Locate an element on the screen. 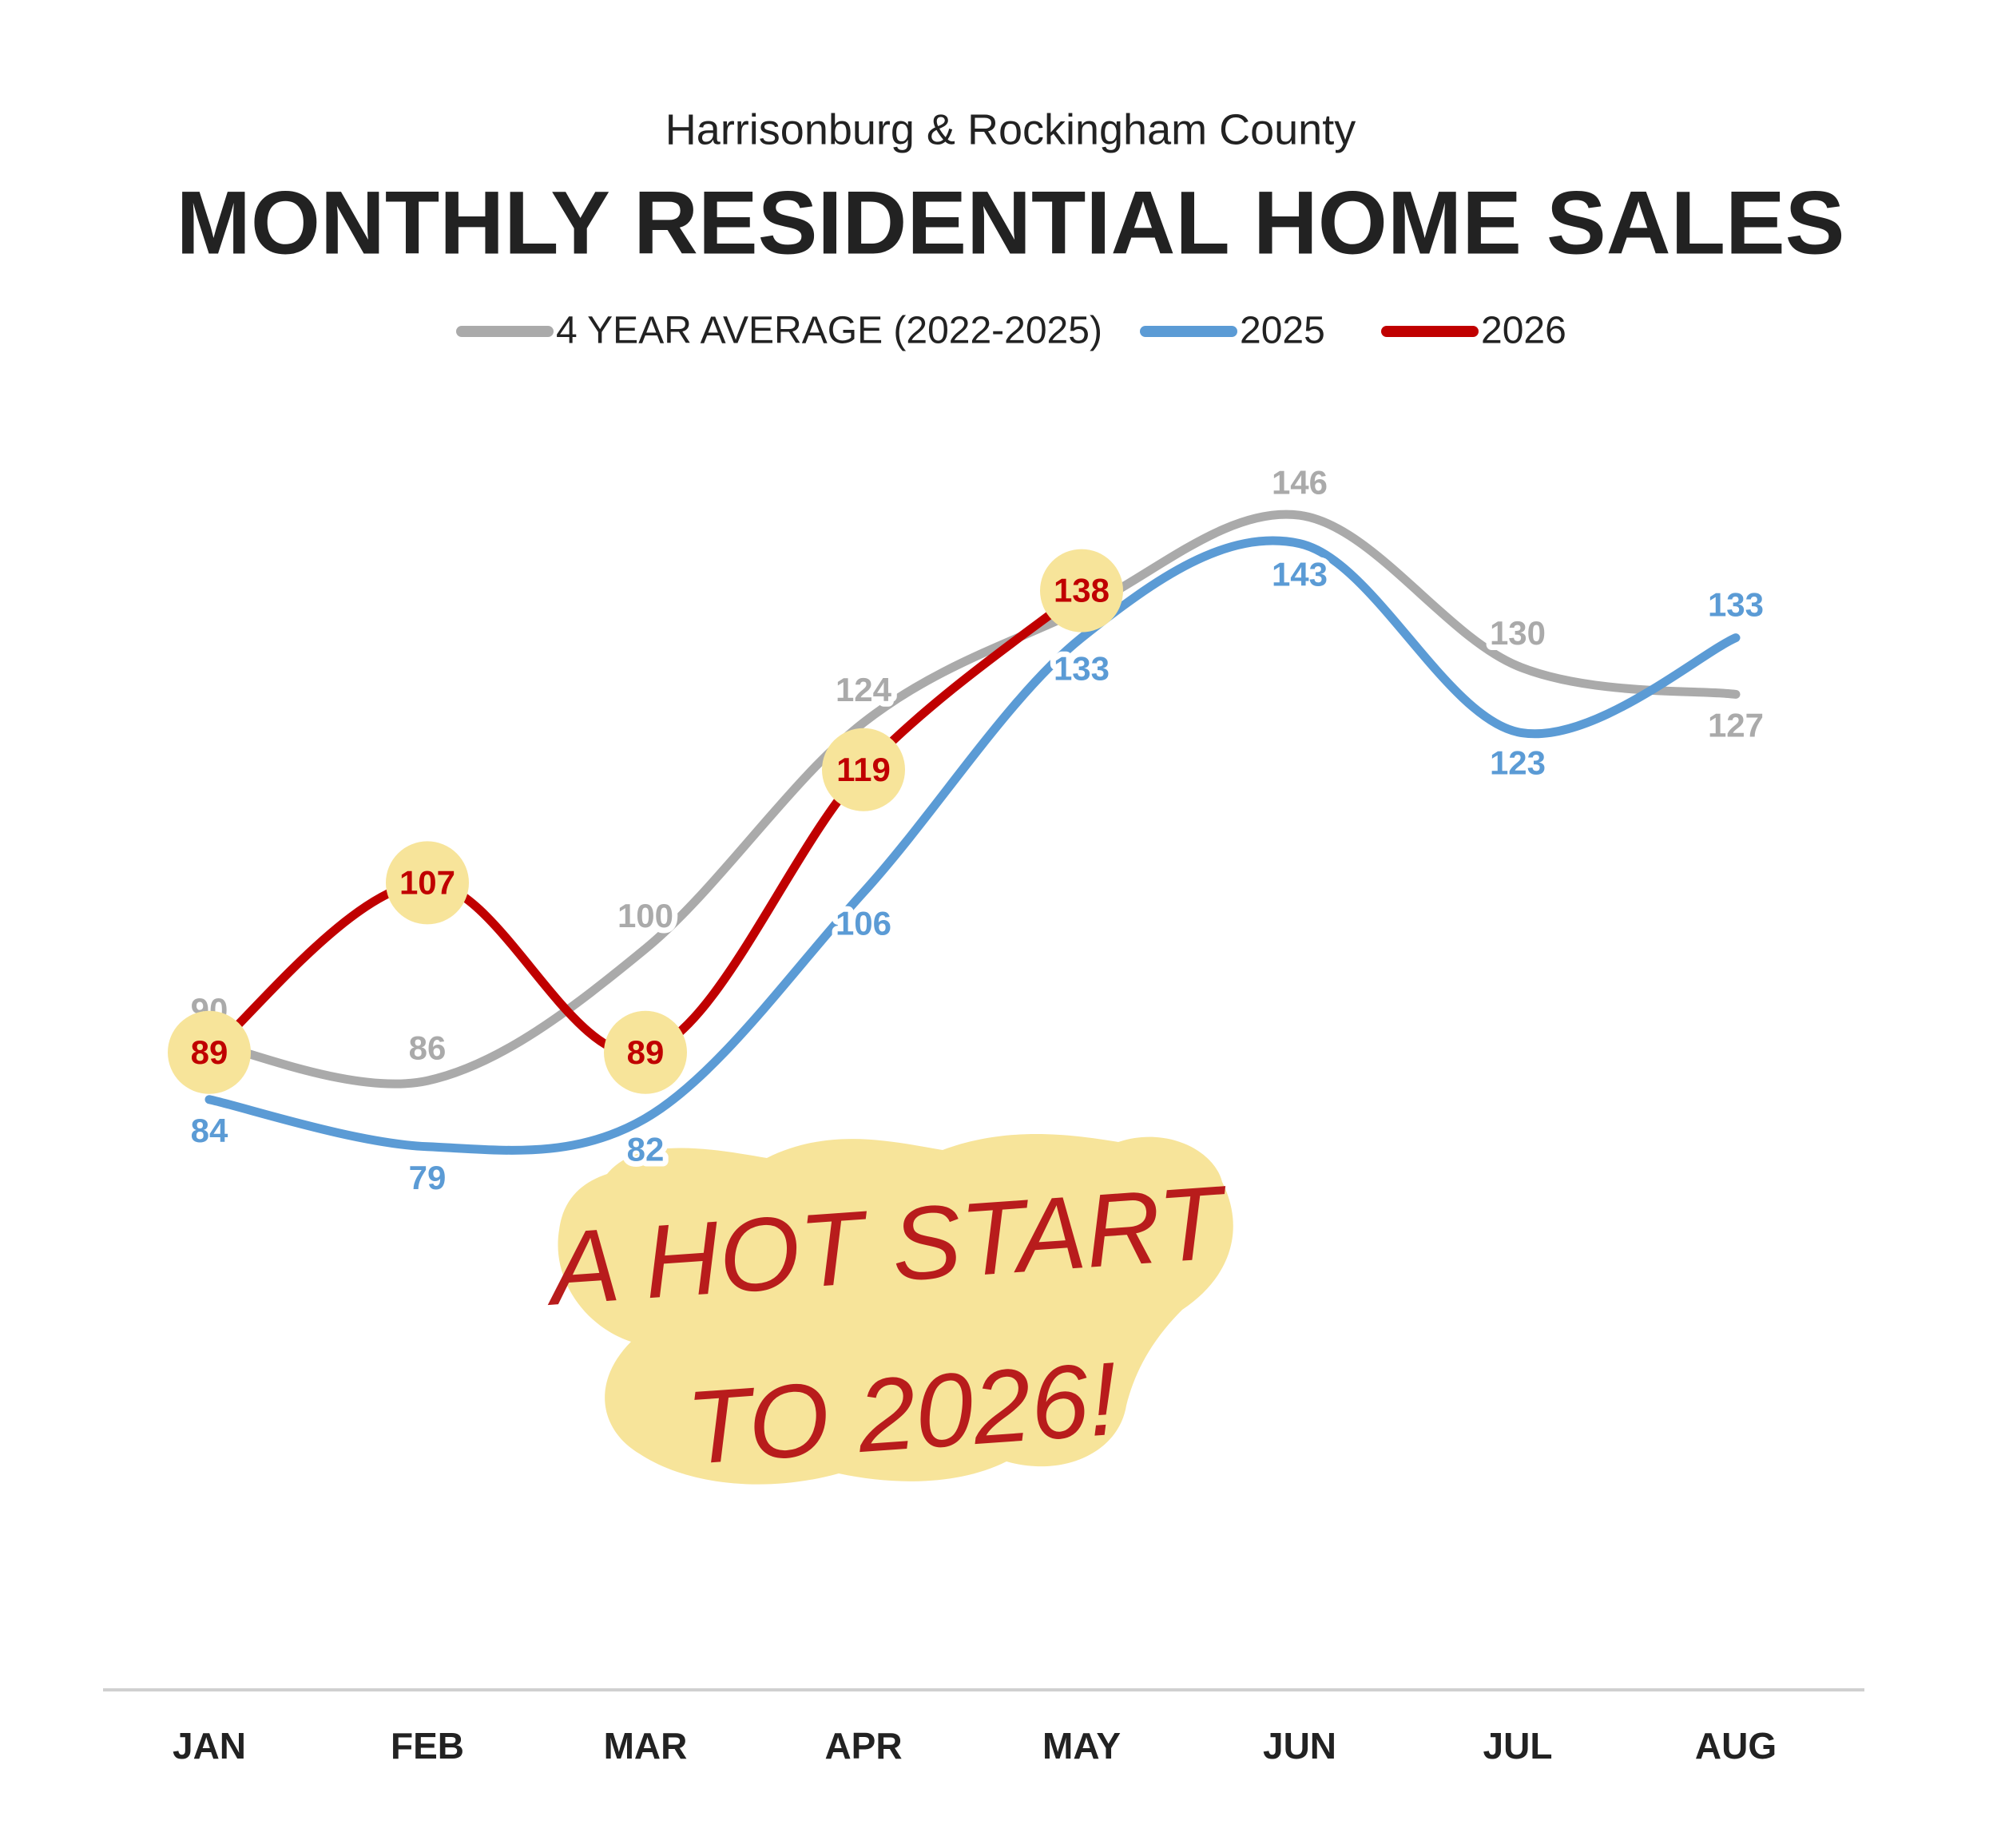 The width and height of the screenshot is (1997, 1848). data-label: 107 is located at coordinates (427, 882).